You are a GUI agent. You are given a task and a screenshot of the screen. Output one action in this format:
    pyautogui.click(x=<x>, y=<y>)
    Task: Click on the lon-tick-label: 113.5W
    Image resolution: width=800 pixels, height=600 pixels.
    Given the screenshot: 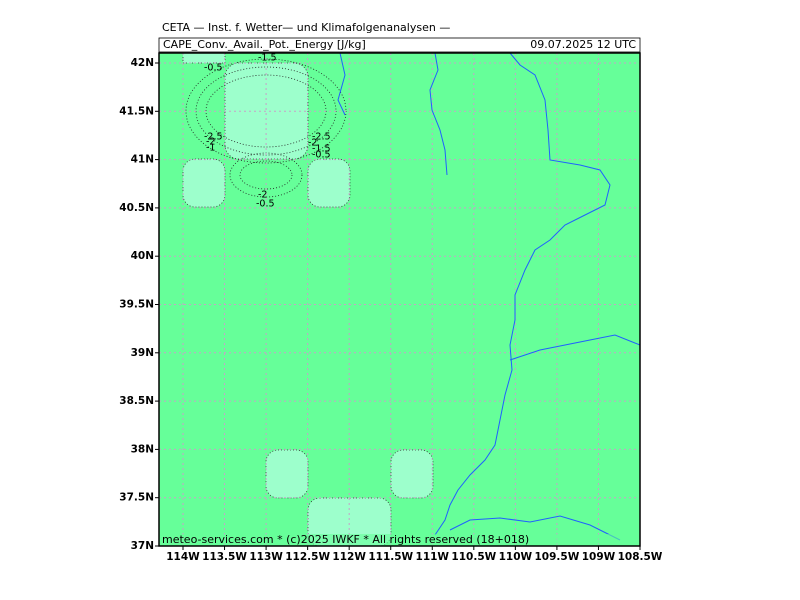 What is the action you would take?
    pyautogui.click(x=224, y=557)
    